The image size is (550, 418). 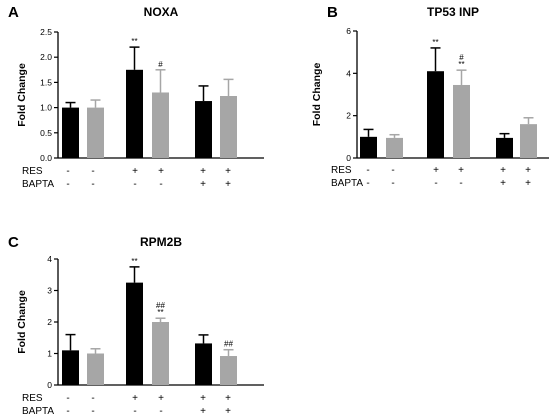 I want to click on chart-title: TP53 INP, so click(x=453, y=12).